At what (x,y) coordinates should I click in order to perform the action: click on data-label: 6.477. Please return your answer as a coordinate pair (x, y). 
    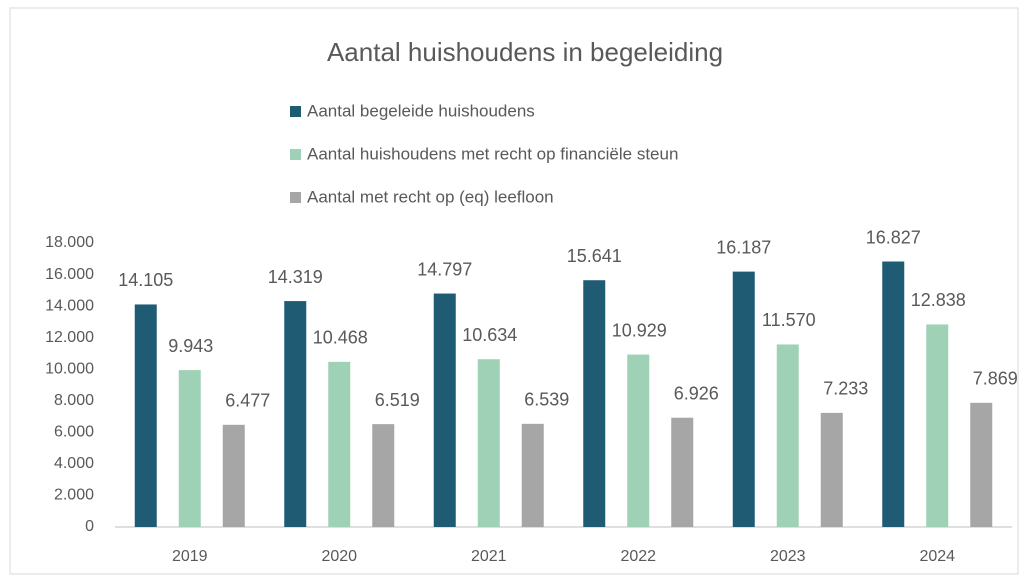
    Looking at the image, I should click on (247, 401).